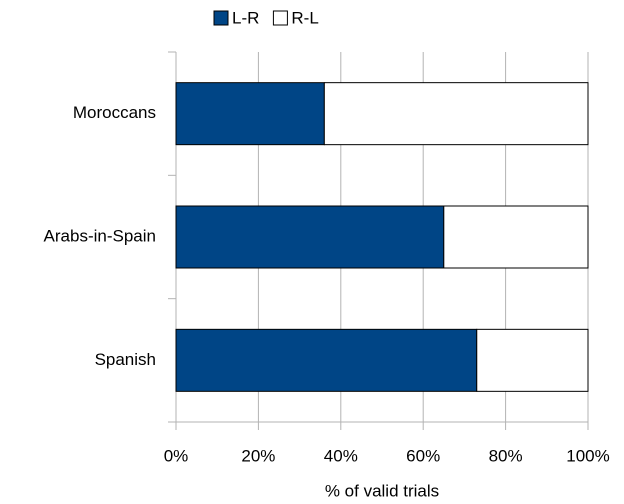 Image resolution: width=624 pixels, height=504 pixels. Describe the element at coordinates (423, 455) in the screenshot. I see `x-tick-label: 60%` at that location.